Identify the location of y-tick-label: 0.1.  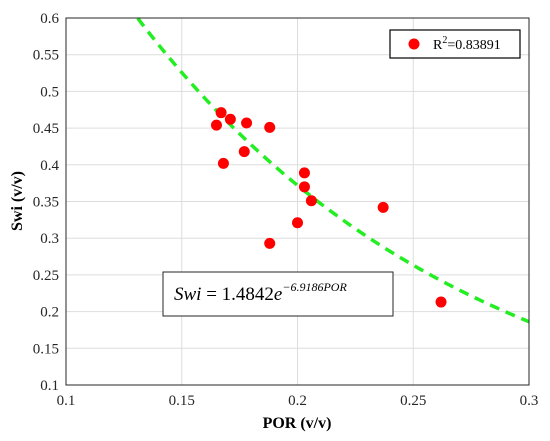
(49, 386).